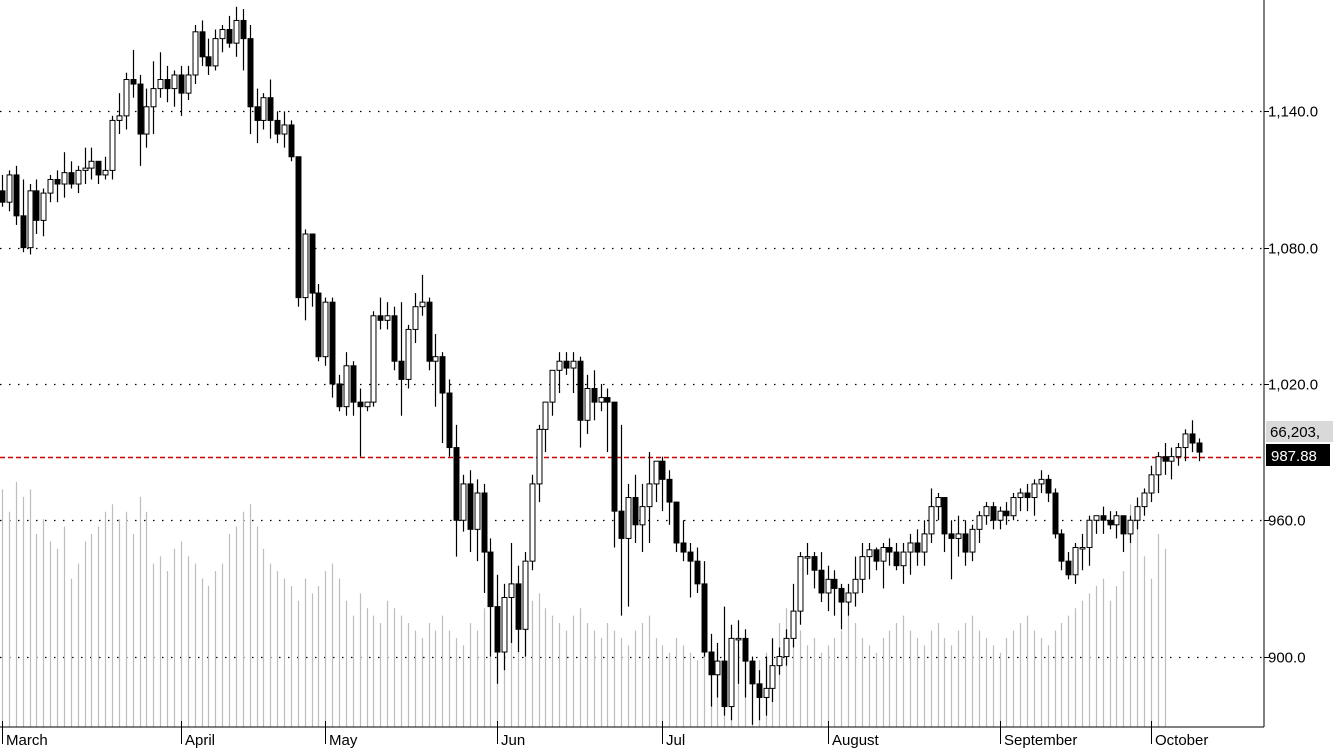 This screenshot has height=749, width=1333. What do you see at coordinates (1295, 432) in the screenshot?
I see `last-volume-label: 66,203,` at bounding box center [1295, 432].